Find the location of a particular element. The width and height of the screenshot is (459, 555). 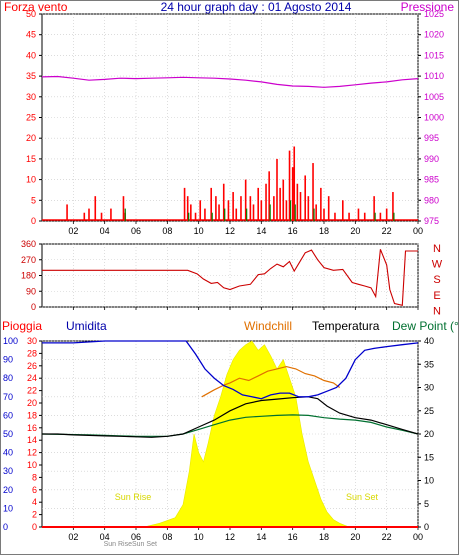

rain-tick-label-12: 12 is located at coordinates (32, 453).